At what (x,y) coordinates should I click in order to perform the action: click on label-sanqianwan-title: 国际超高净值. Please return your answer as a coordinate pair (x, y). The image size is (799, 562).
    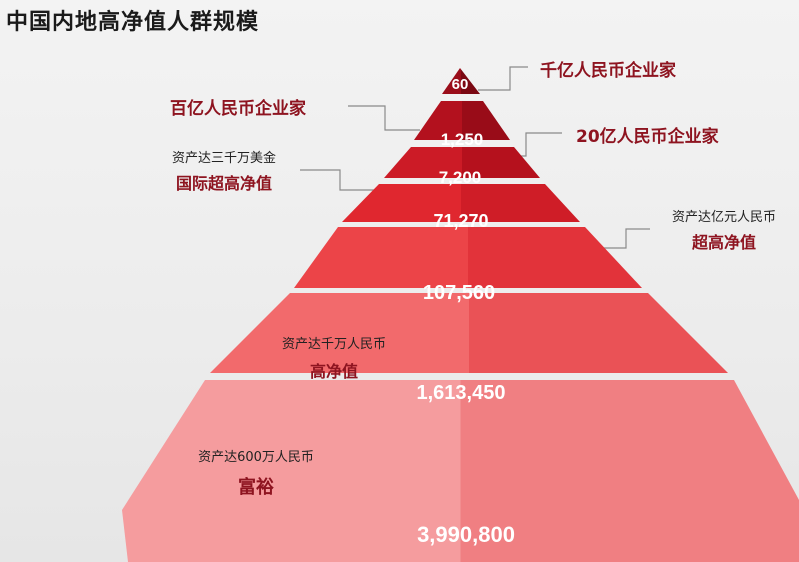
    Looking at the image, I should click on (223, 183).